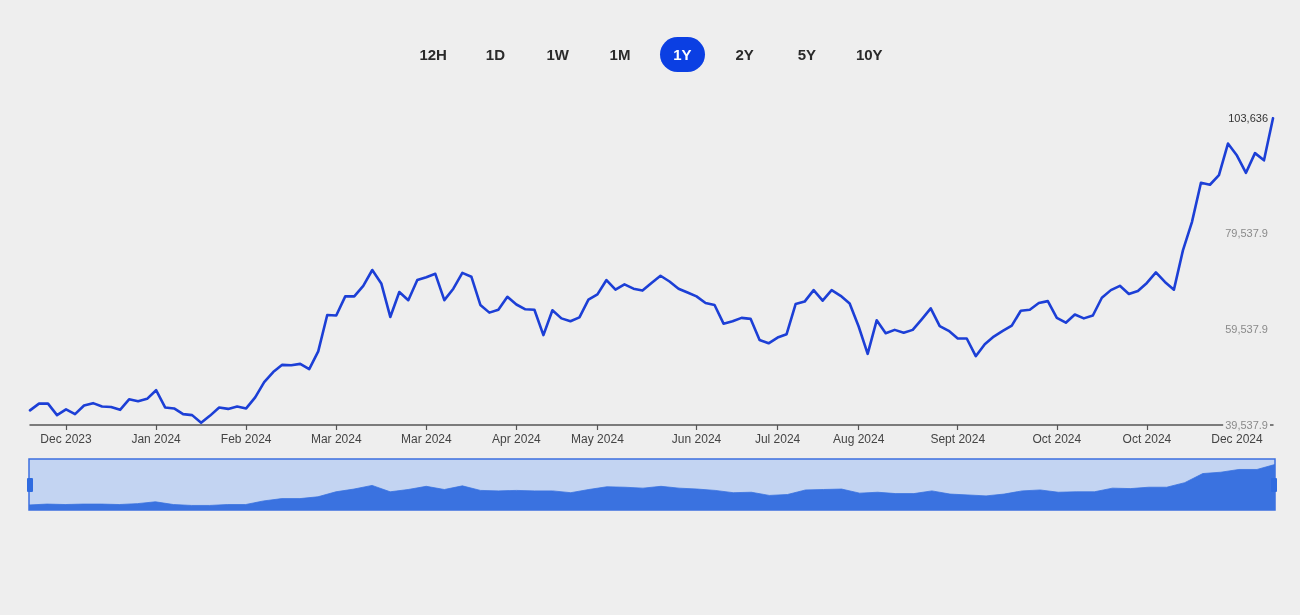 The width and height of the screenshot is (1300, 615). What do you see at coordinates (1246, 329) in the screenshot?
I see `y-tick-label: 59,537.9` at bounding box center [1246, 329].